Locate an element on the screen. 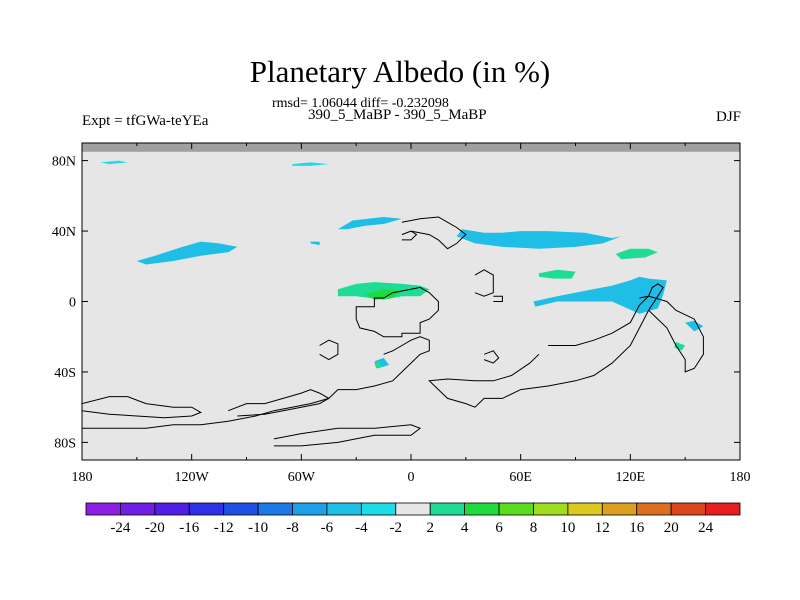  colorbar-label-16: 20 is located at coordinates (671, 528).